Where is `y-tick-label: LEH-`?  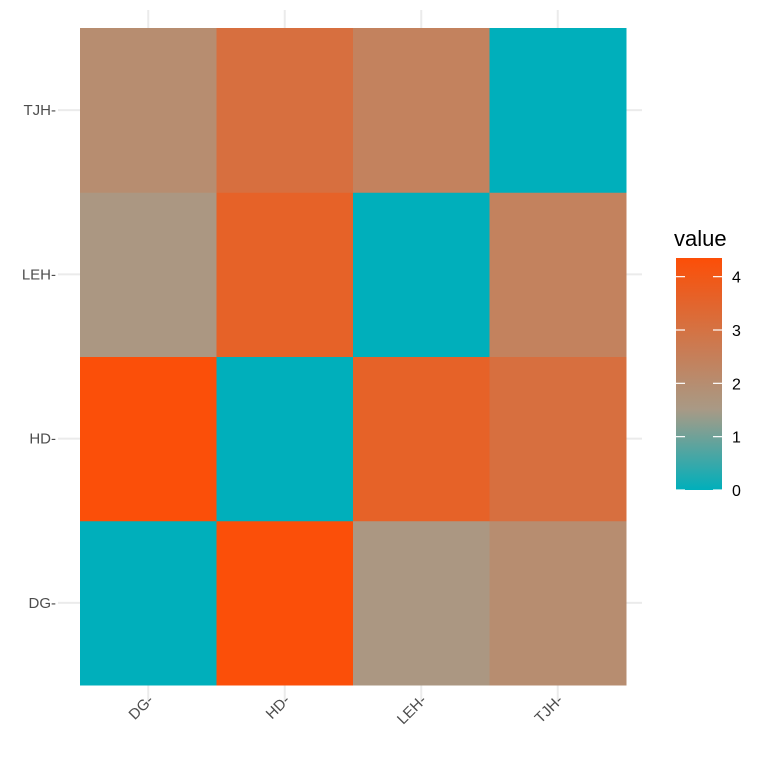 y-tick-label: LEH- is located at coordinates (39, 274).